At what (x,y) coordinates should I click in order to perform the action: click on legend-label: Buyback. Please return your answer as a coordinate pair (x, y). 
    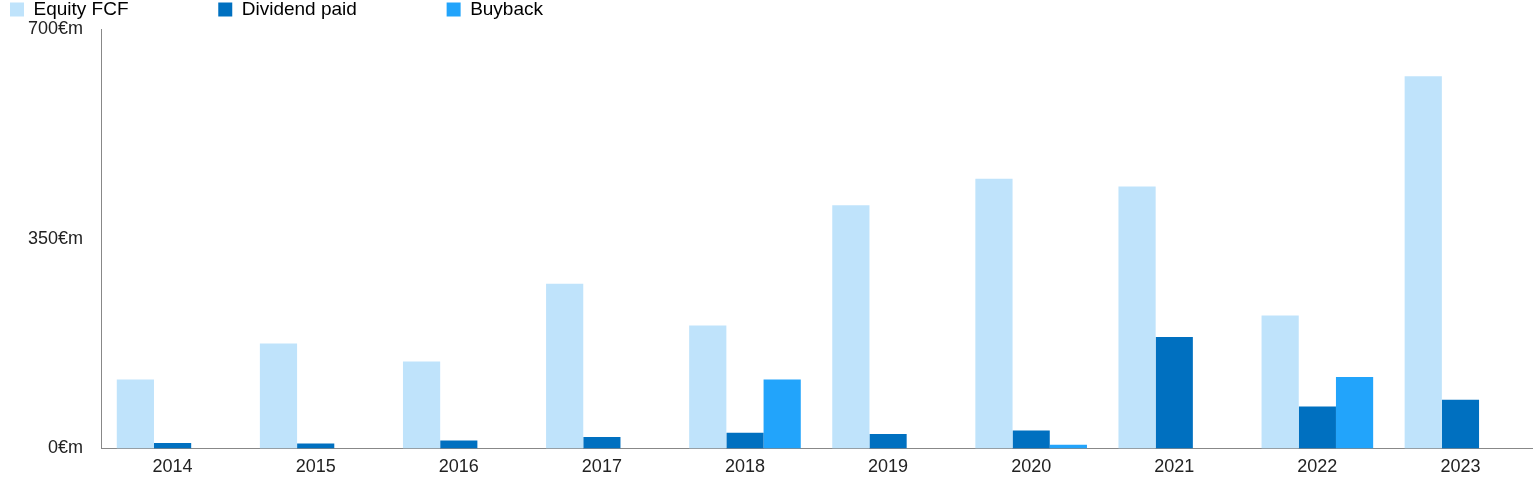
    Looking at the image, I should click on (551, 9).